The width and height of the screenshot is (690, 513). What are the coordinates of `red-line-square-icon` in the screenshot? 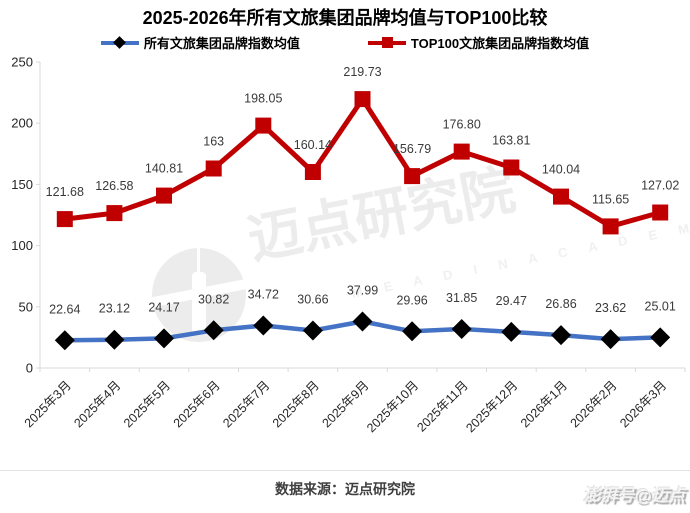 It's located at (386, 42).